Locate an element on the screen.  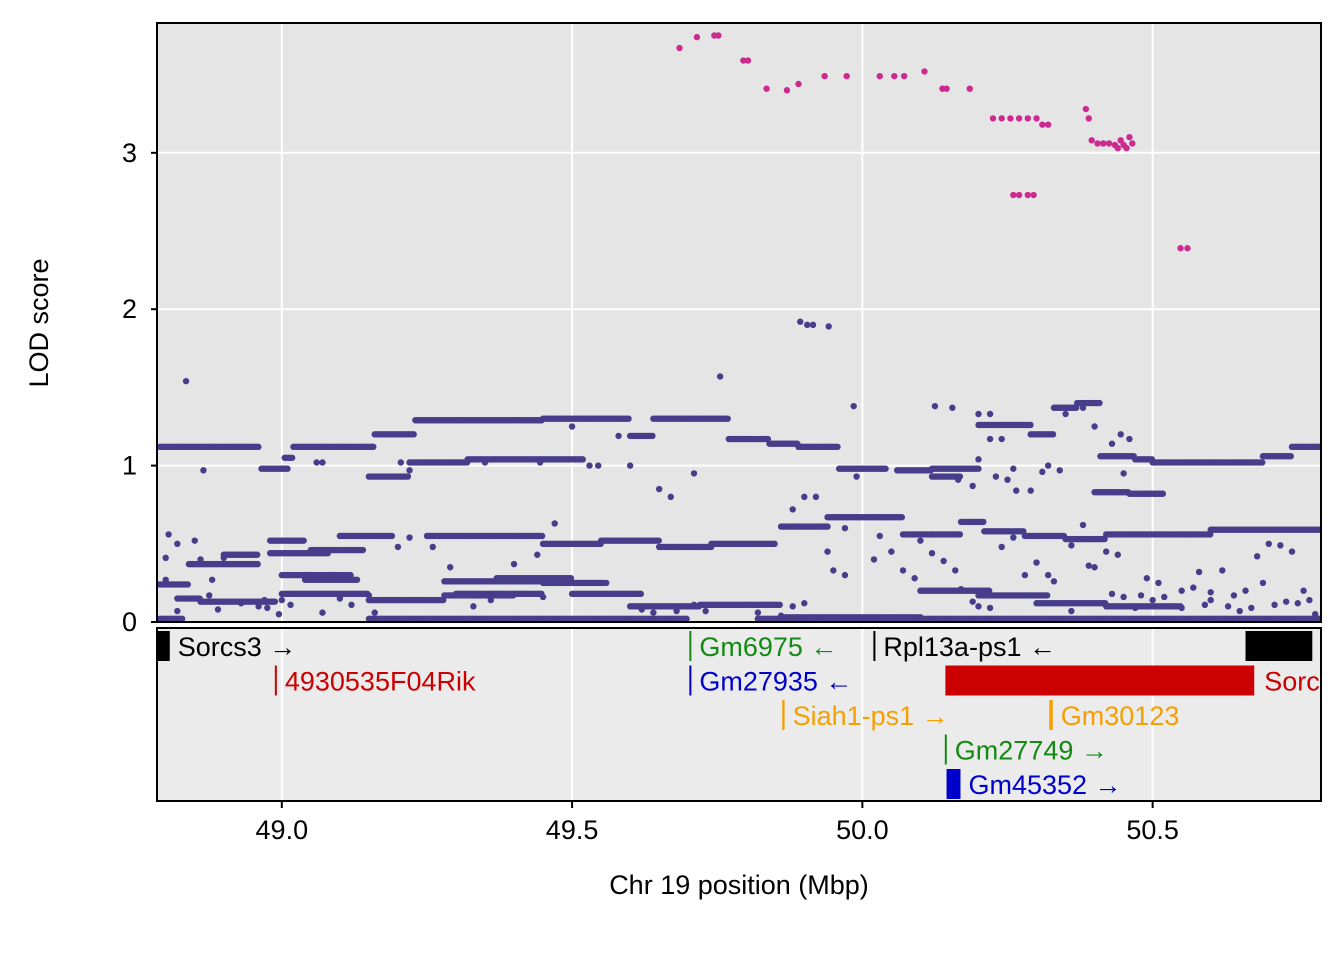
y-tick-label: 2 is located at coordinates (129, 309).